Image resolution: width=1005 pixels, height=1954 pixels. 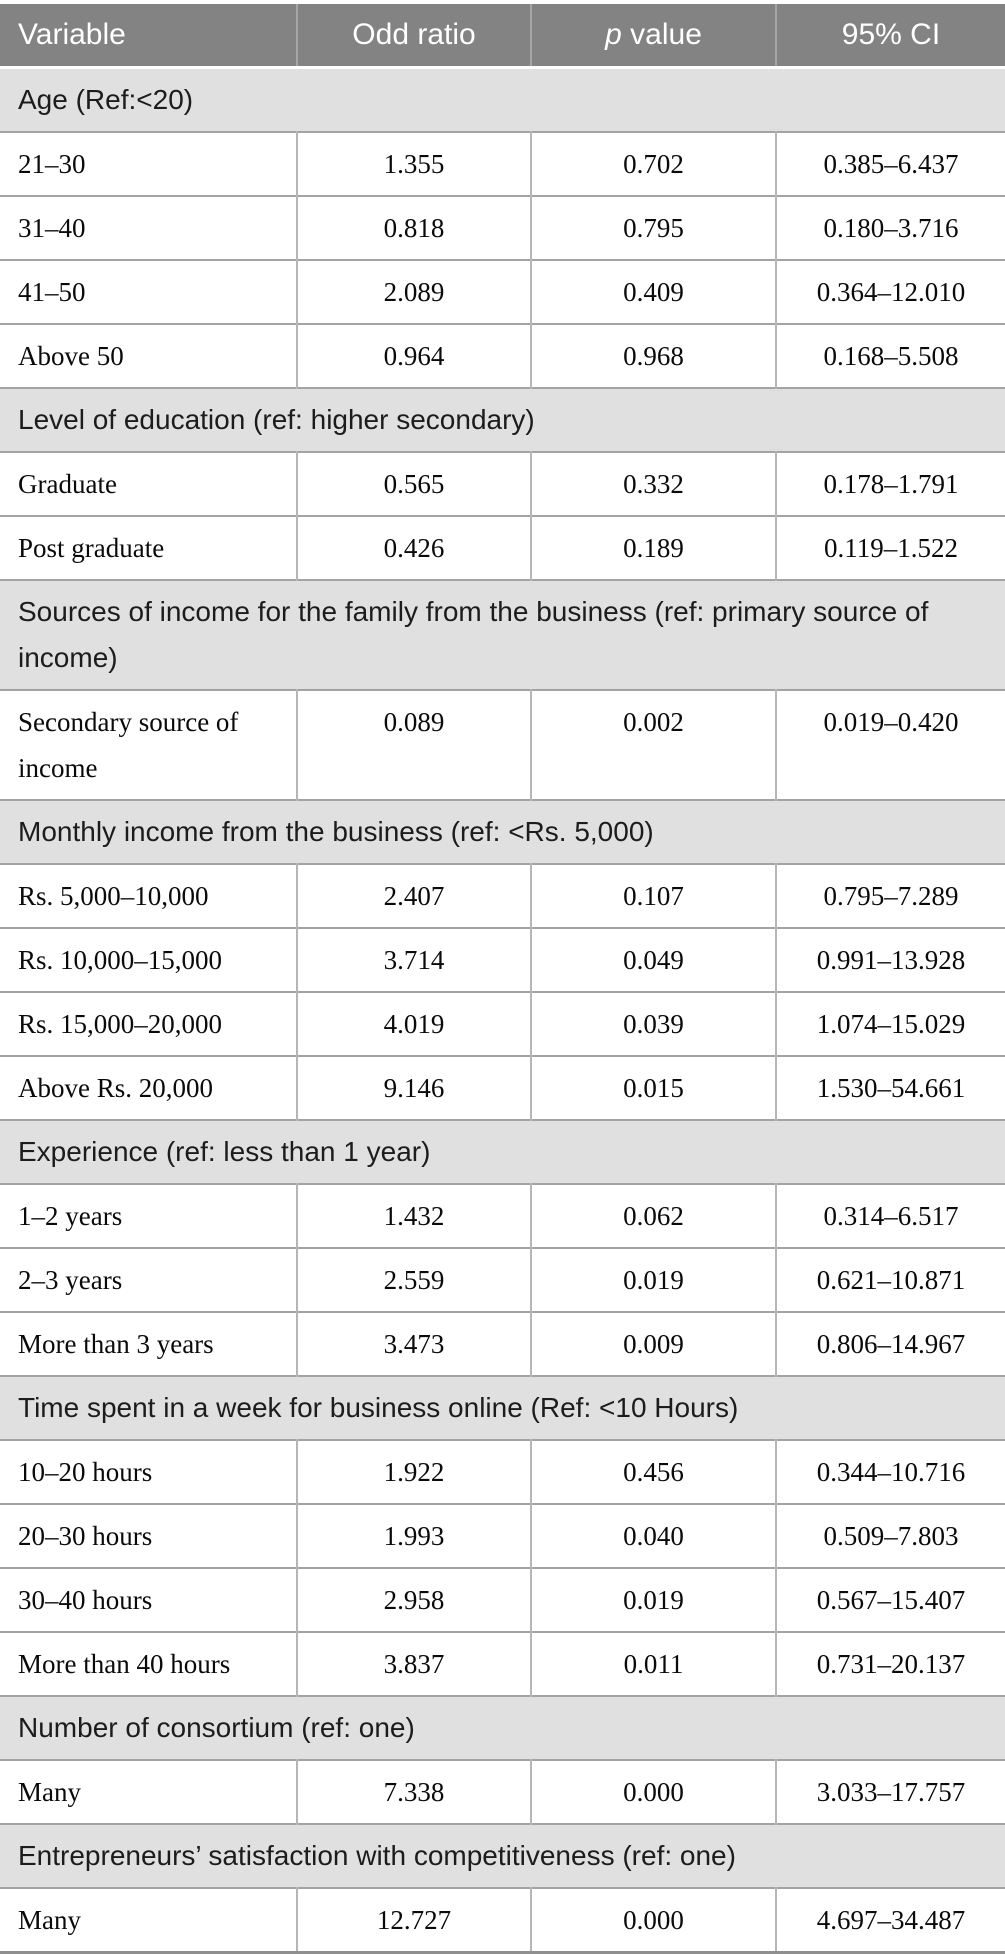 I want to click on table-row: 30–40 hours 2.958 0.019 0.567–15.407, so click(x=502, y=1600).